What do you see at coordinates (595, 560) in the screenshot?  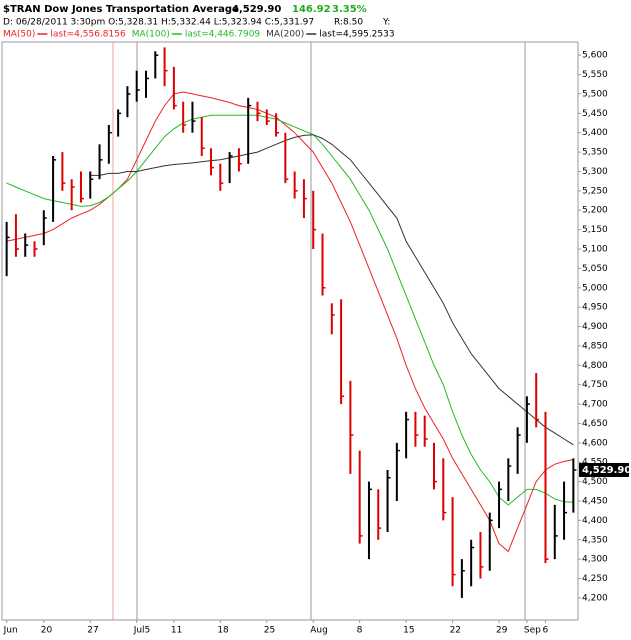 I see `y-tick-label: 4,300` at bounding box center [595, 560].